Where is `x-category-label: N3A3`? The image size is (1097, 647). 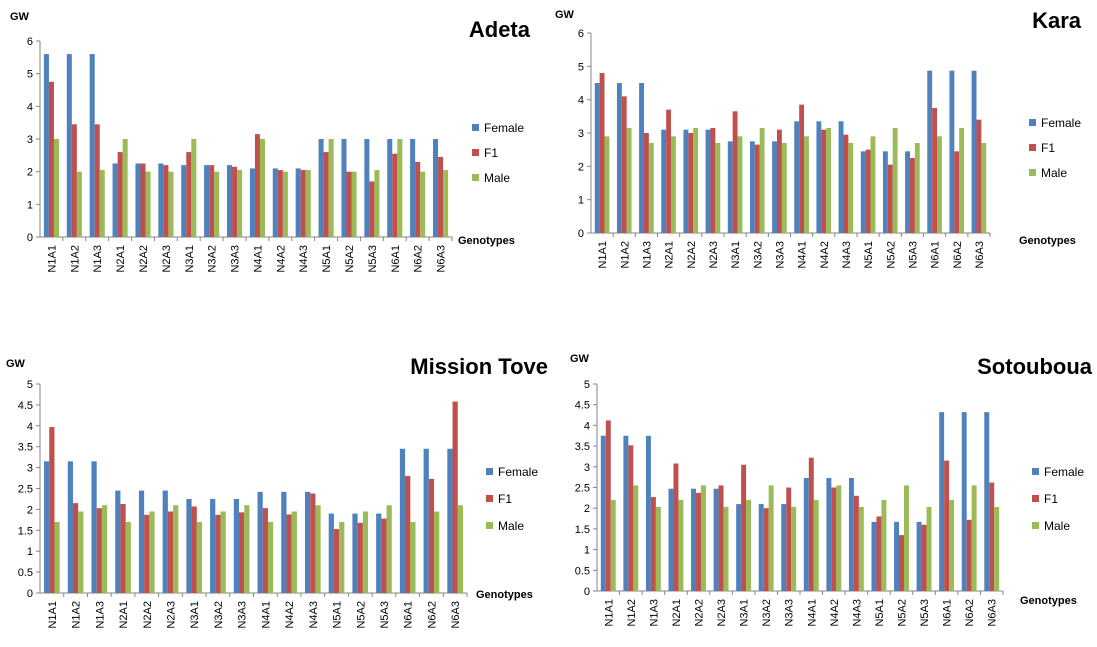
x-category-label: N3A3 is located at coordinates (243, 615).